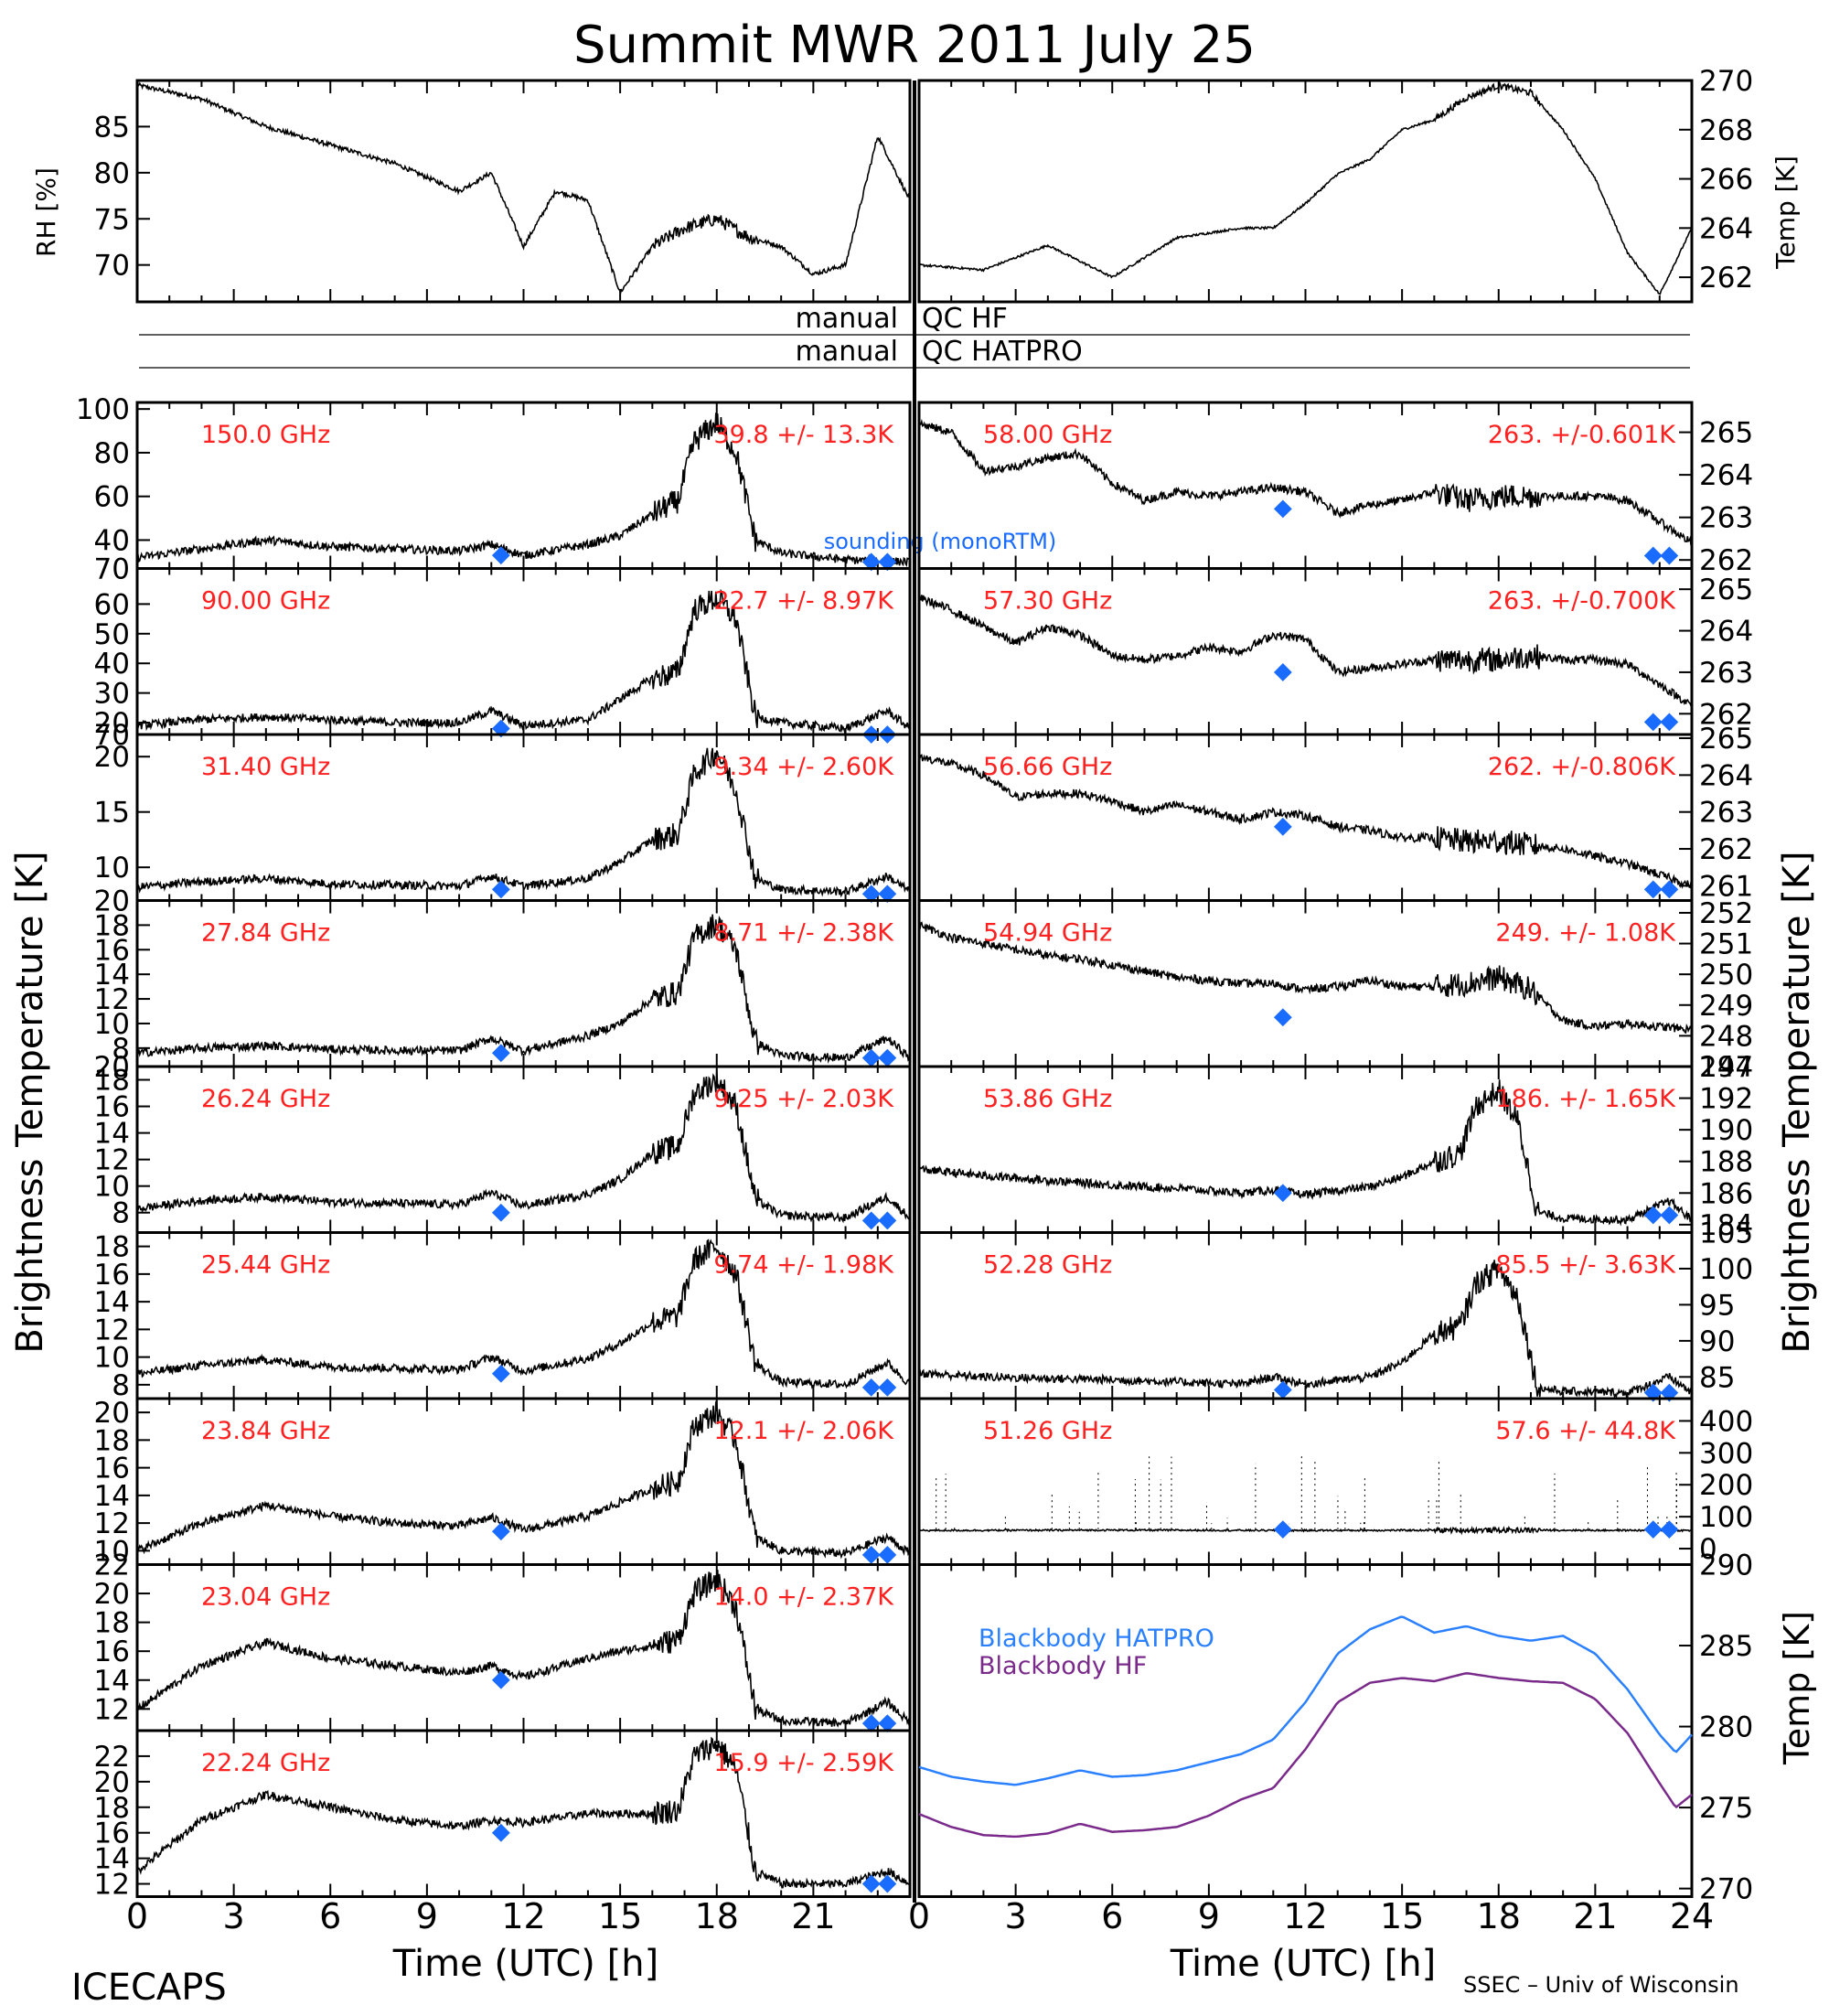 This screenshot has width=1829, height=2016. What do you see at coordinates (803, 601) in the screenshot?
I see `channel-stats: 22.7 +/- 8.97K` at bounding box center [803, 601].